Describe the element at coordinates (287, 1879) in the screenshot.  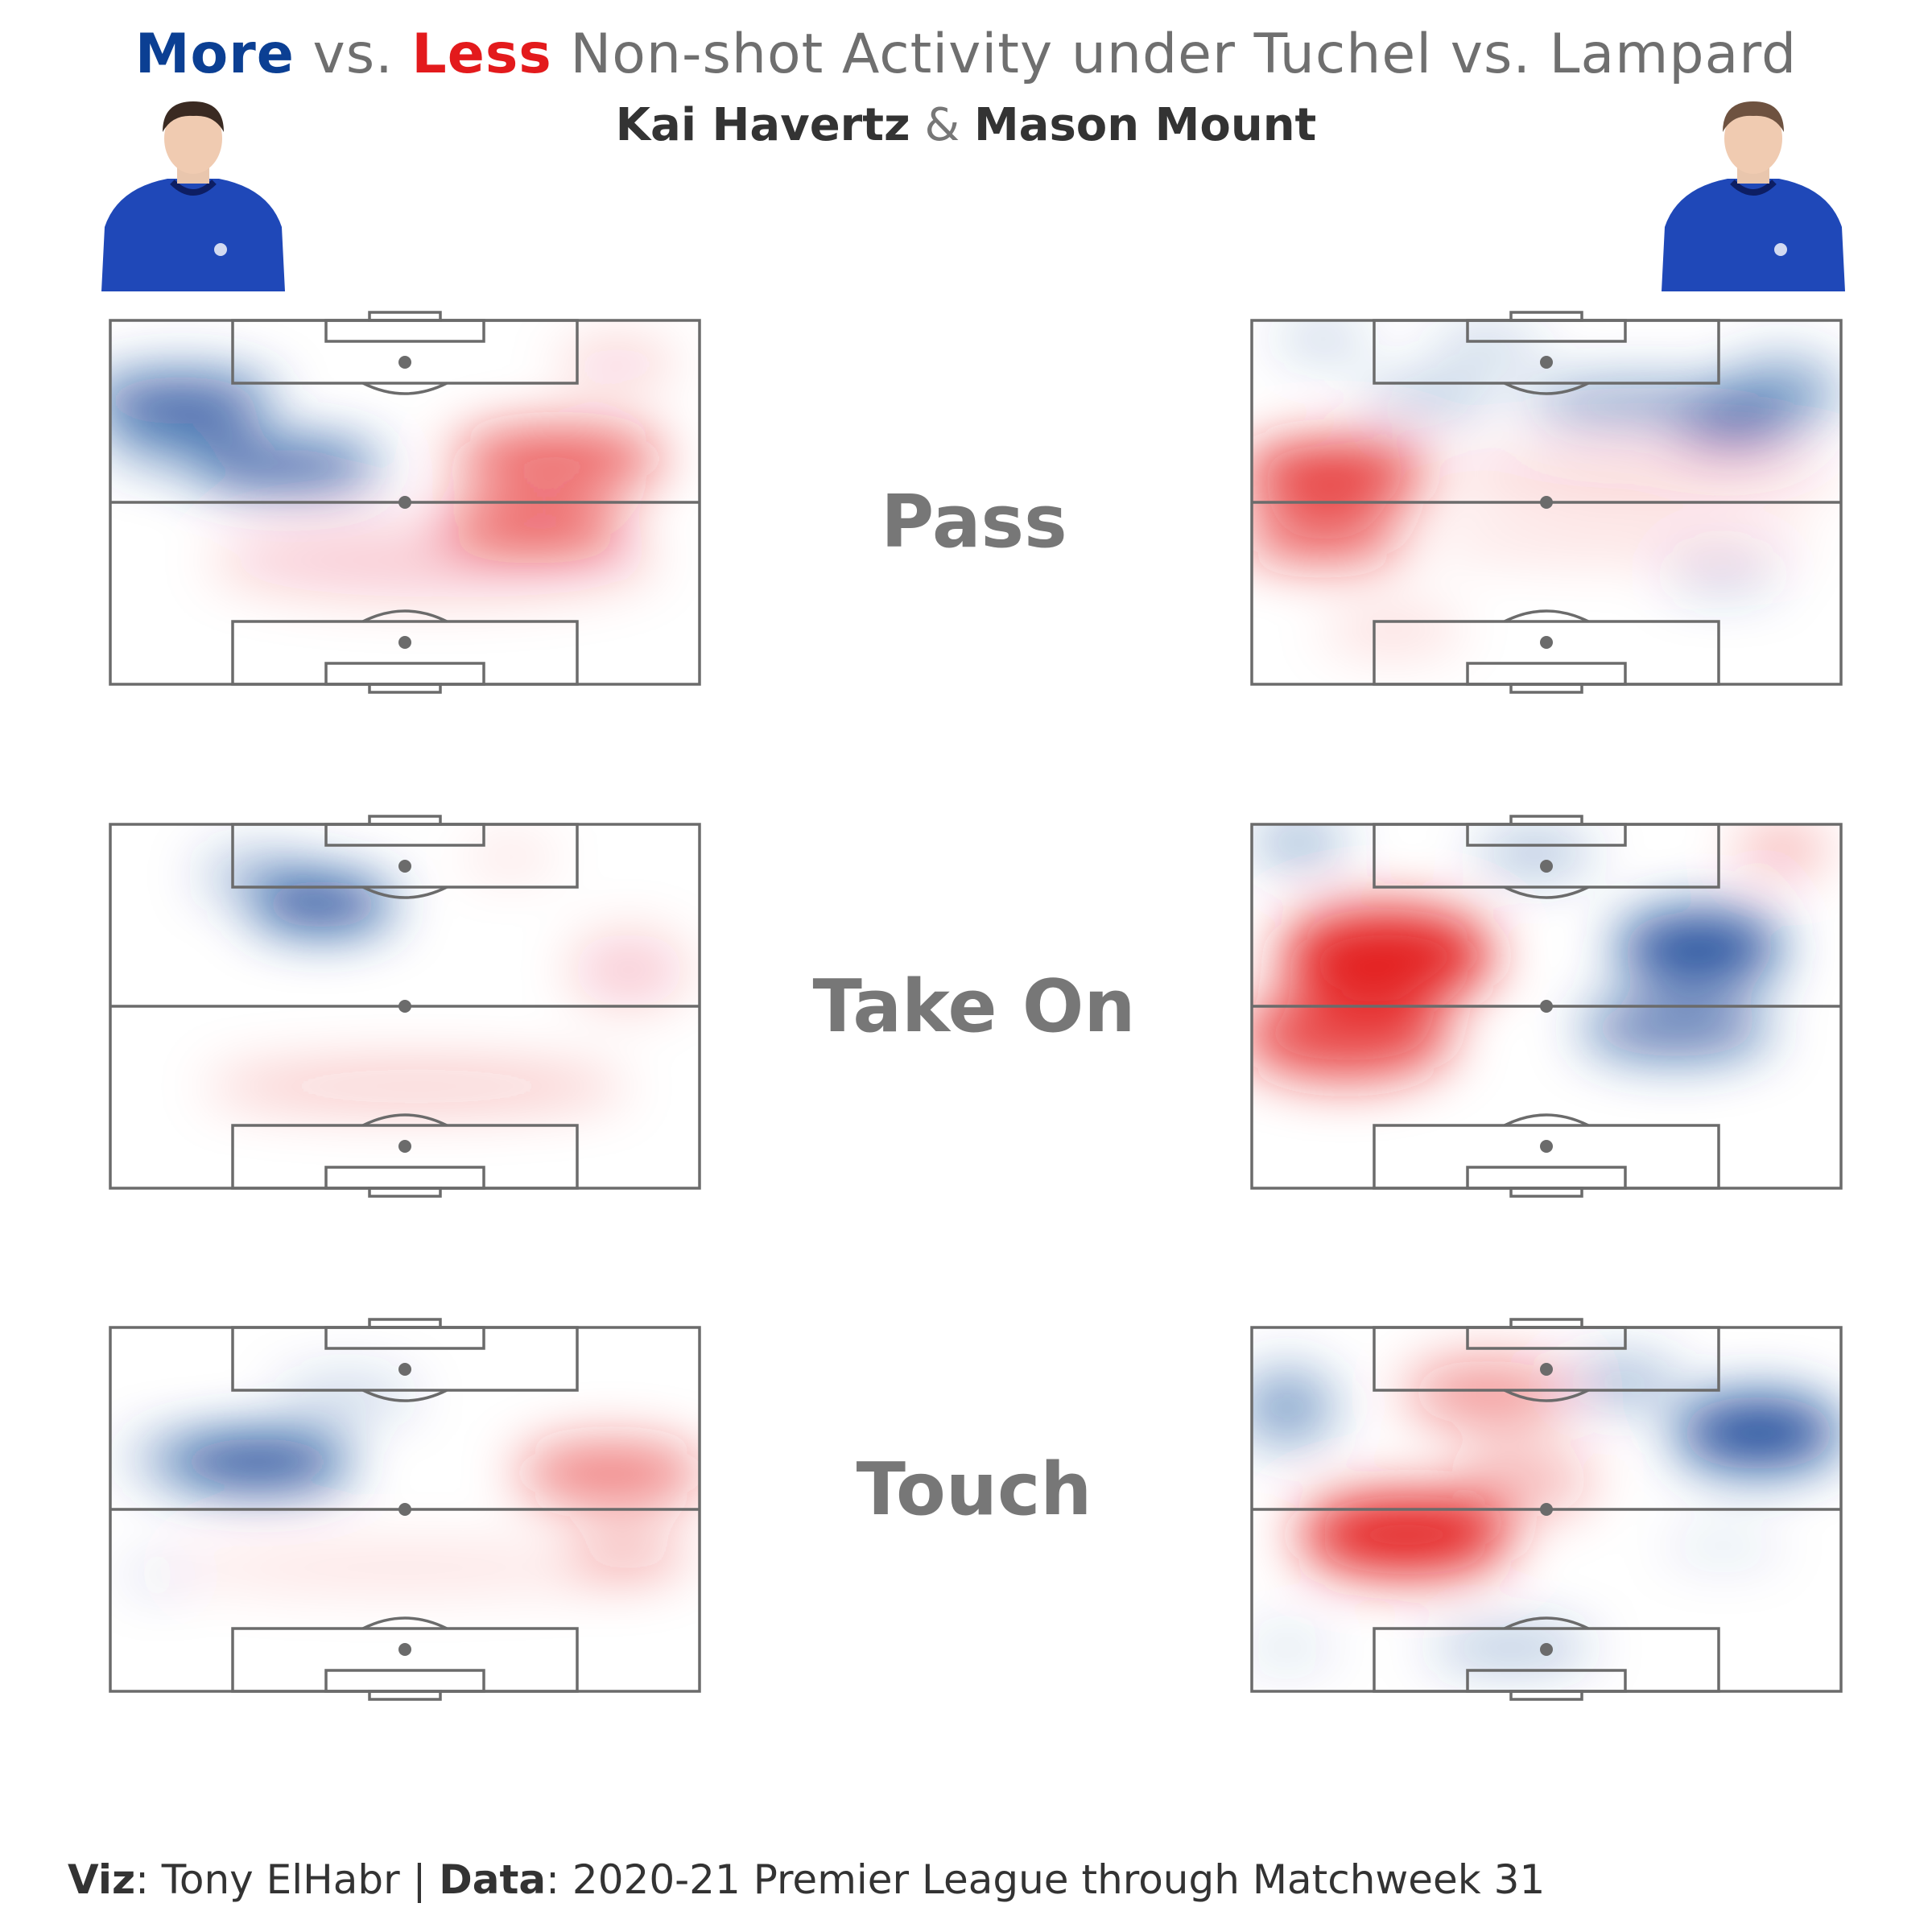
I see `caption-viz-value: : Tony ElHabr |` at that location.